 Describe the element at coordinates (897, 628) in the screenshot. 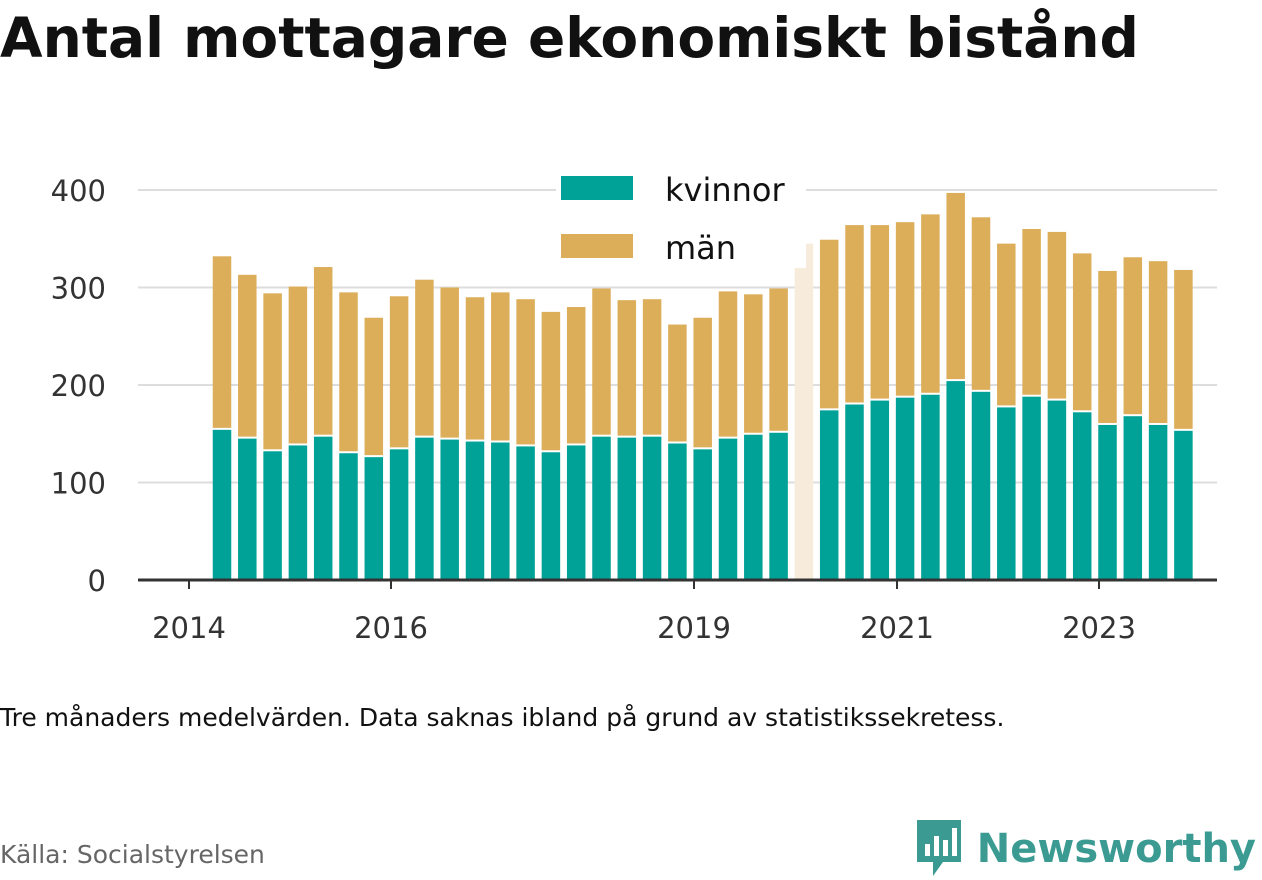

I see `x-tick-label: 2021` at that location.